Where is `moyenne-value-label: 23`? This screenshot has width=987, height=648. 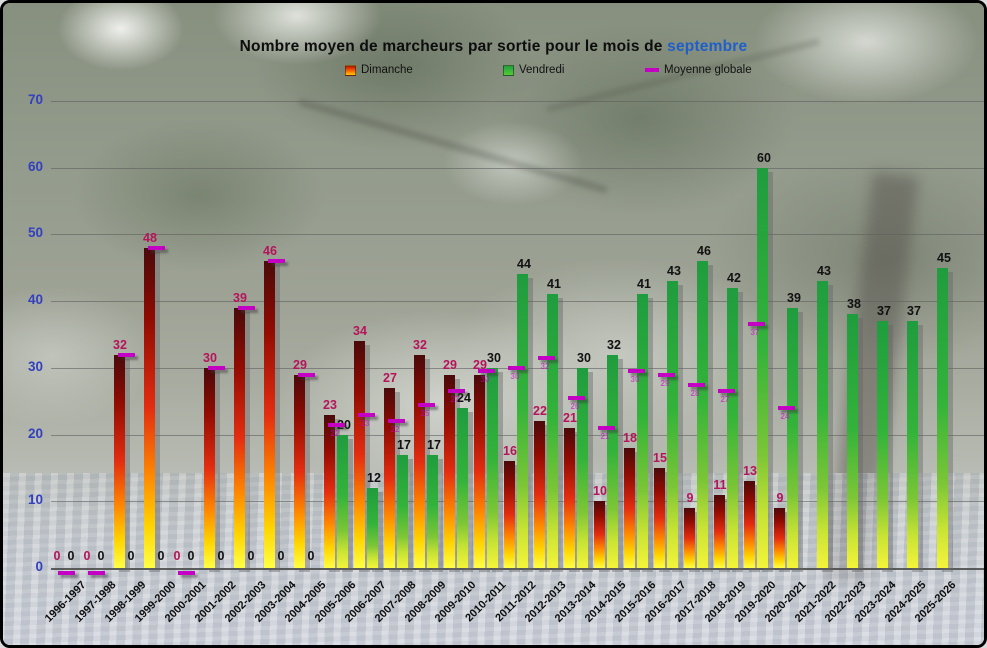 moyenne-value-label: 23 is located at coordinates (365, 423).